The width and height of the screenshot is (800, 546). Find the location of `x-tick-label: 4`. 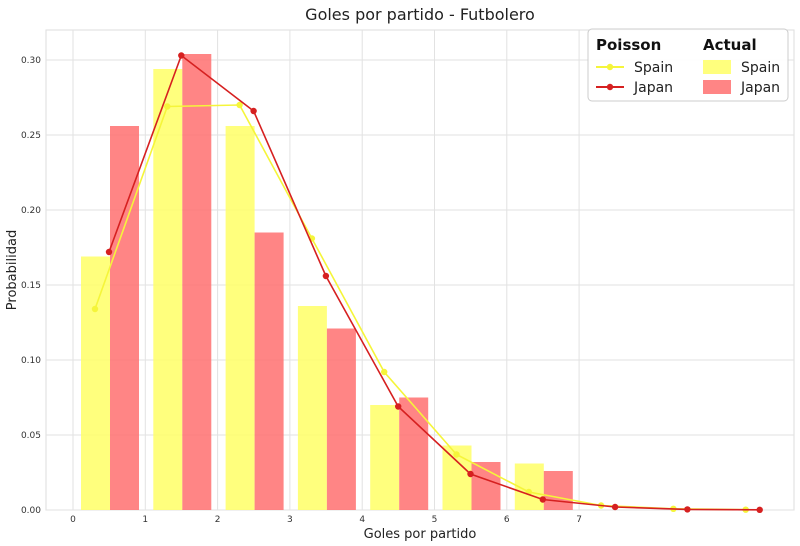

x-tick-label: 4 is located at coordinates (362, 520).